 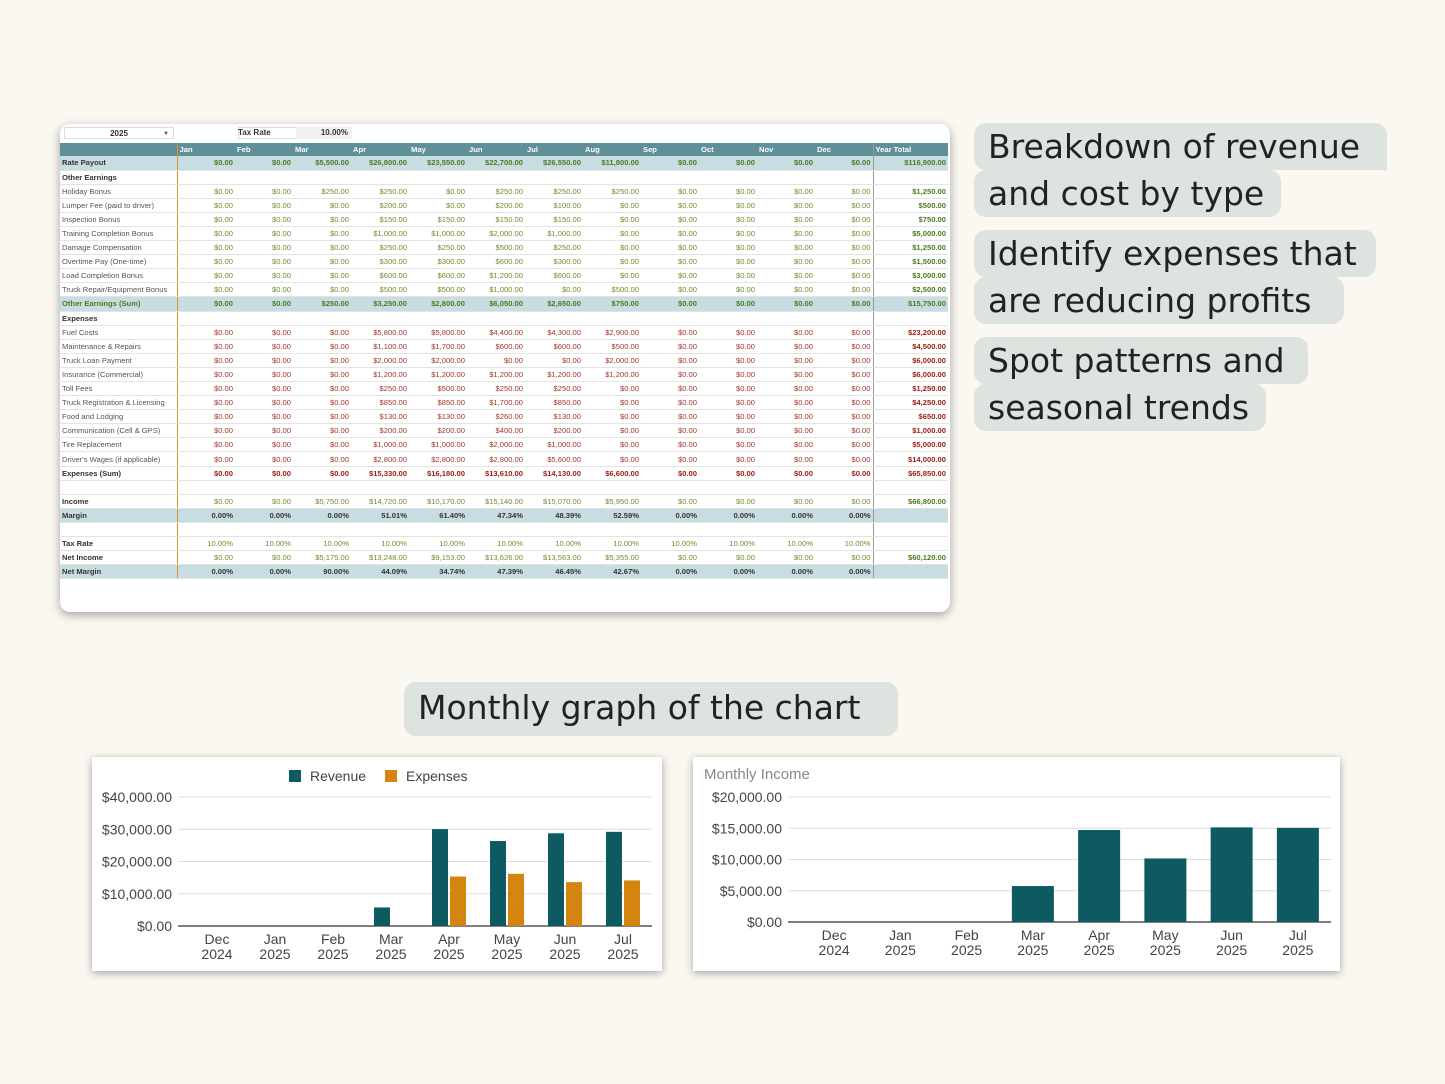 I want to click on table-cell: $5,800.00, so click(x=438, y=332).